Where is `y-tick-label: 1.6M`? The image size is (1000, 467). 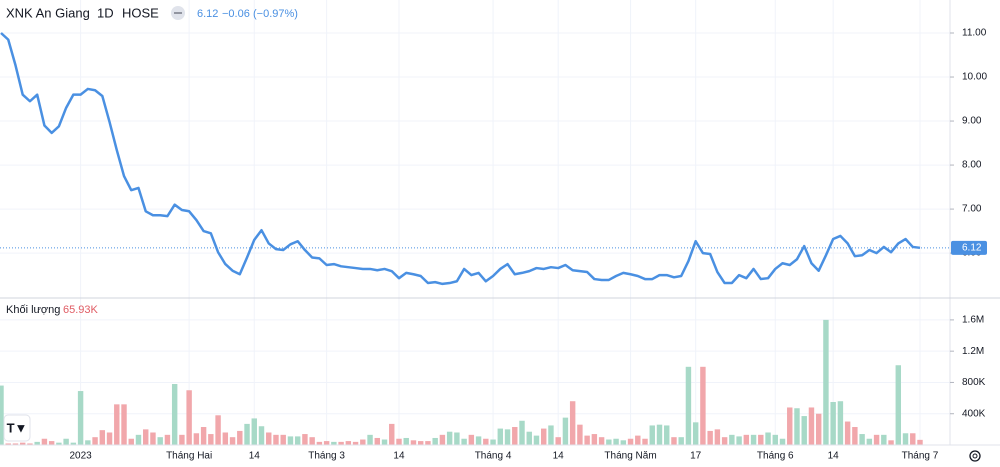
y-tick-label: 1.6M is located at coordinates (973, 320).